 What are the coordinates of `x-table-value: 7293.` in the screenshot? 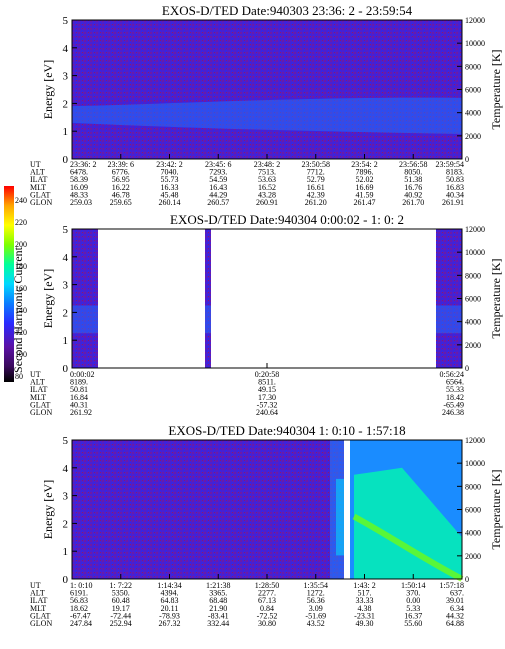 It's located at (218, 172).